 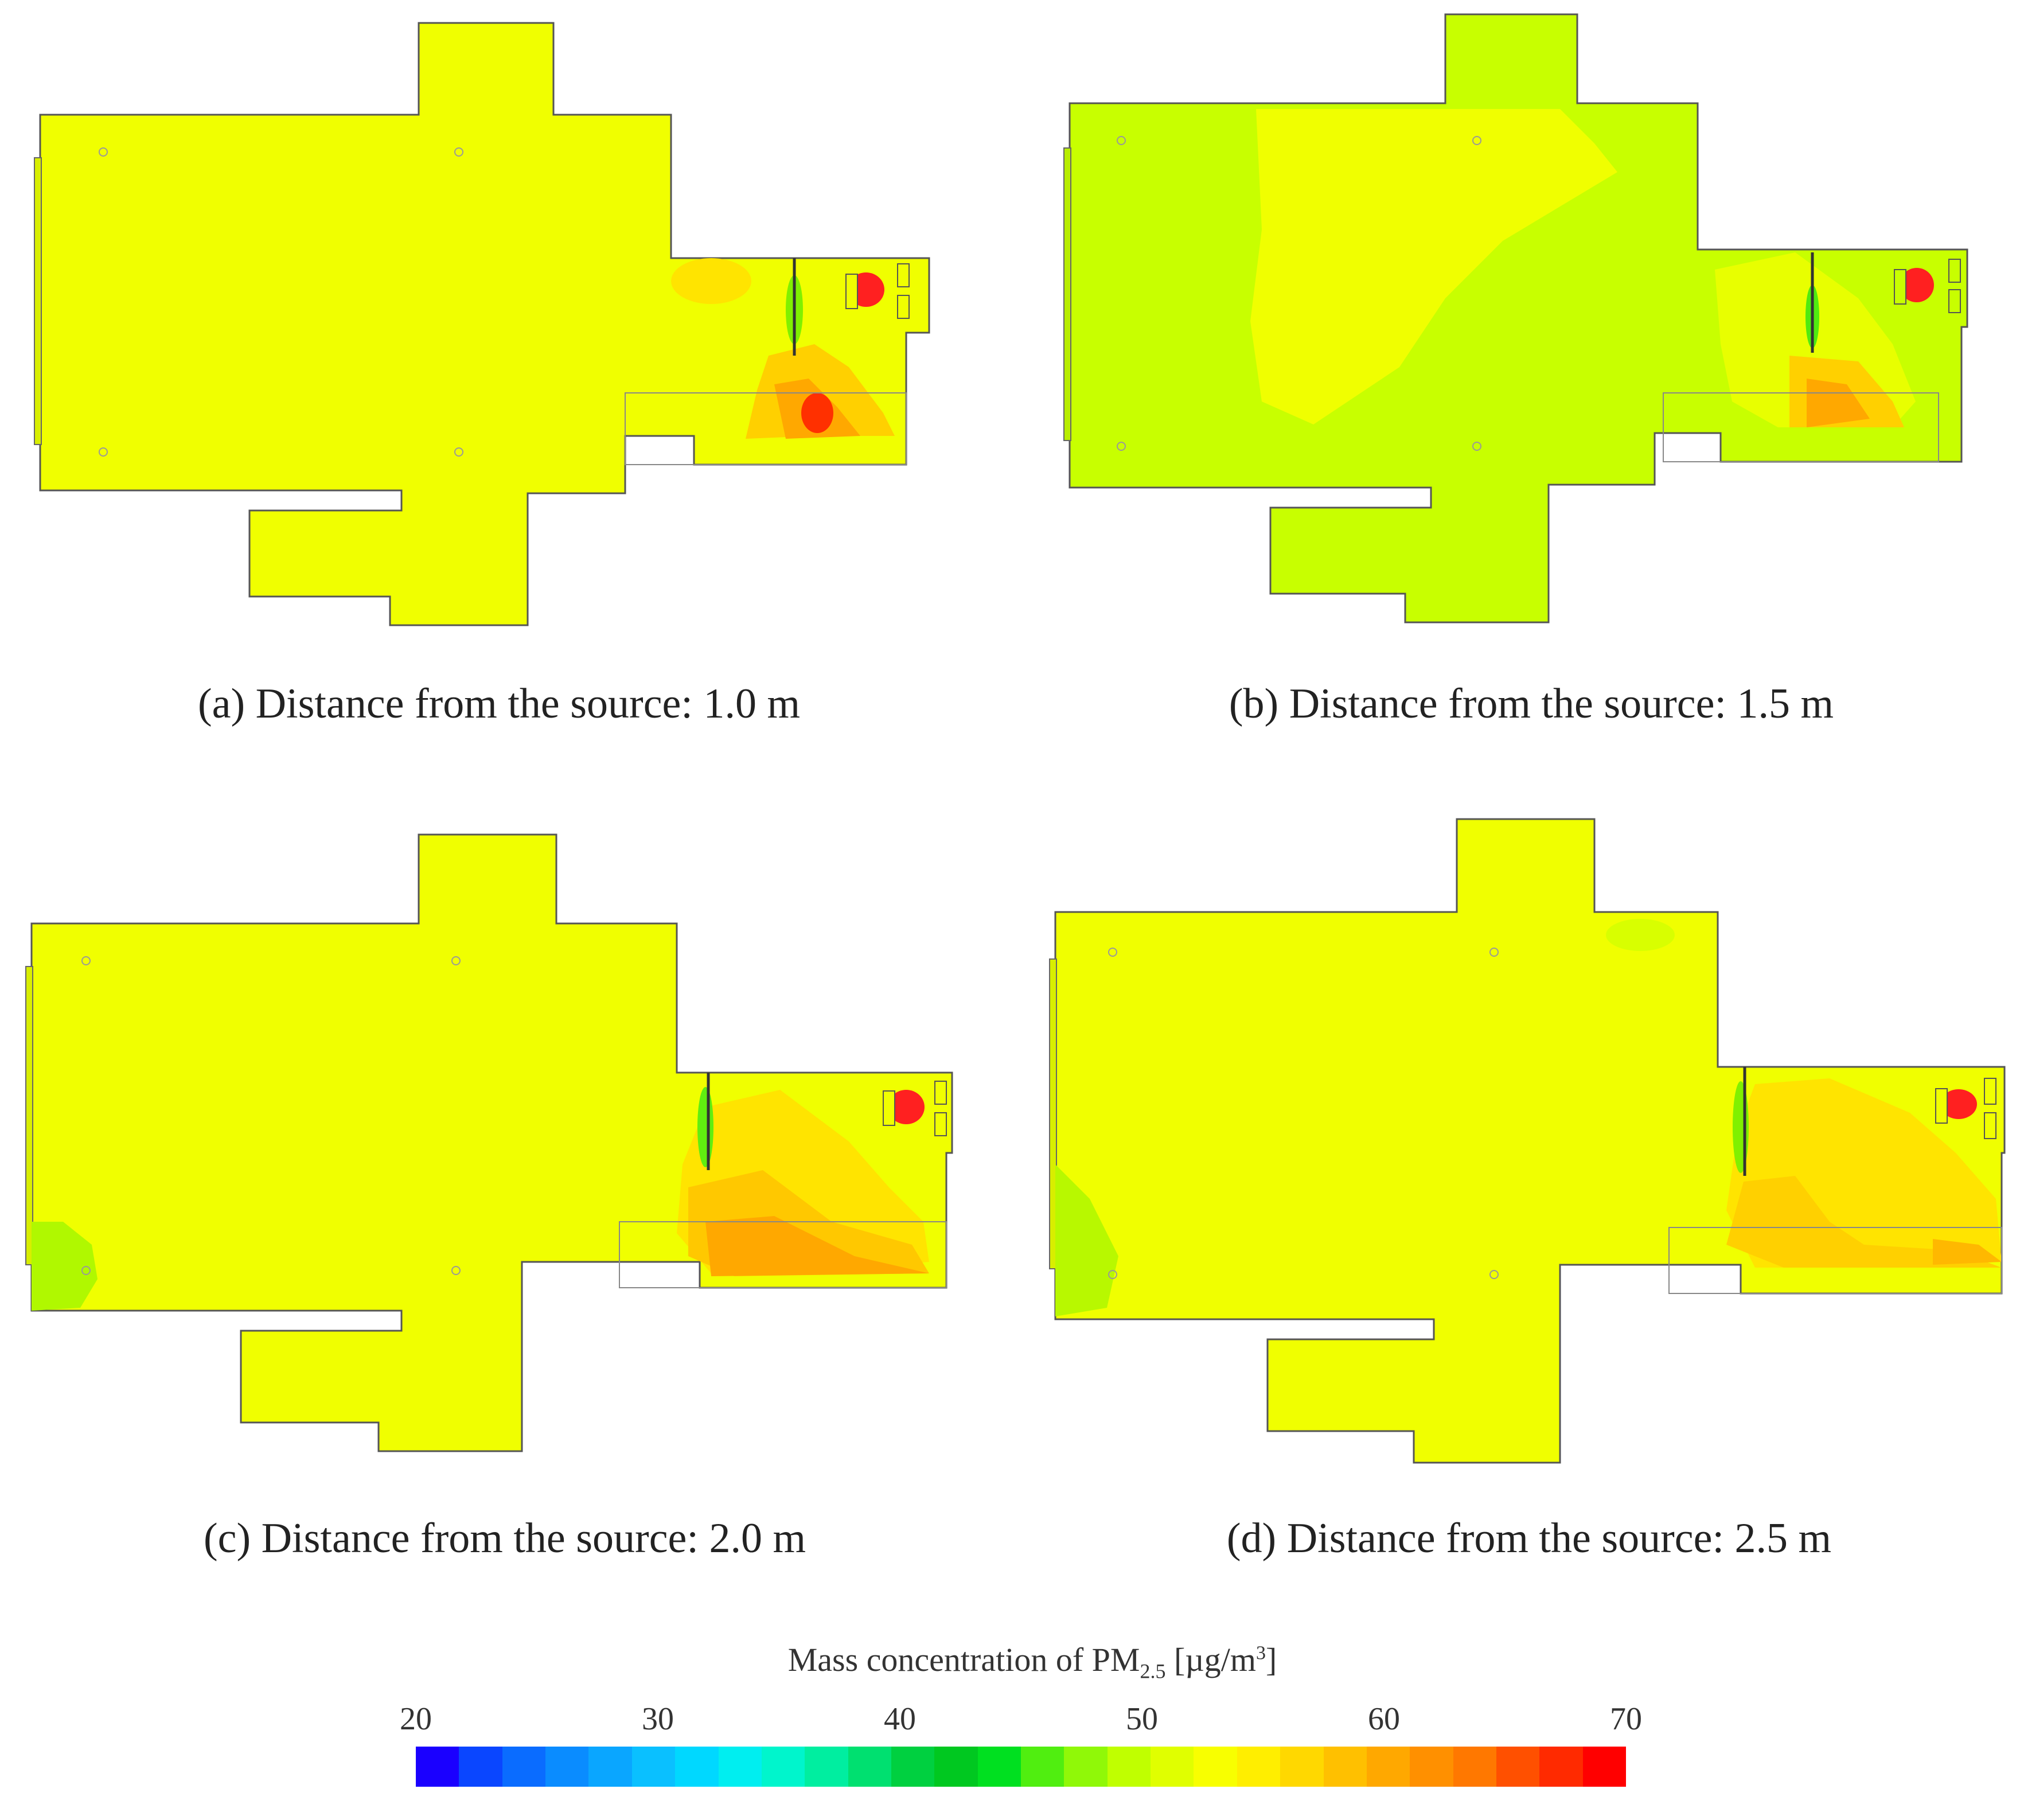 I want to click on colorbar-tick-label: 70, so click(x=1626, y=1719).